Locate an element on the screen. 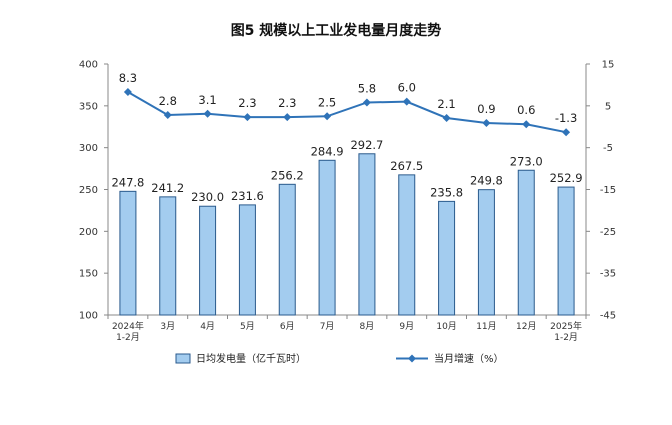 The height and width of the screenshot is (425, 672). y-right-tick-label: -25 is located at coordinates (608, 232).